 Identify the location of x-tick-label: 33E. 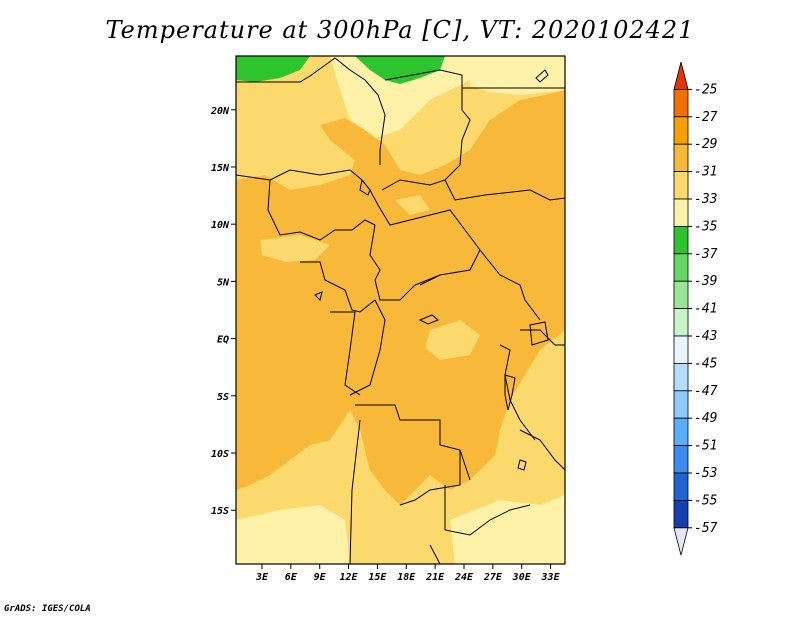
(551, 577).